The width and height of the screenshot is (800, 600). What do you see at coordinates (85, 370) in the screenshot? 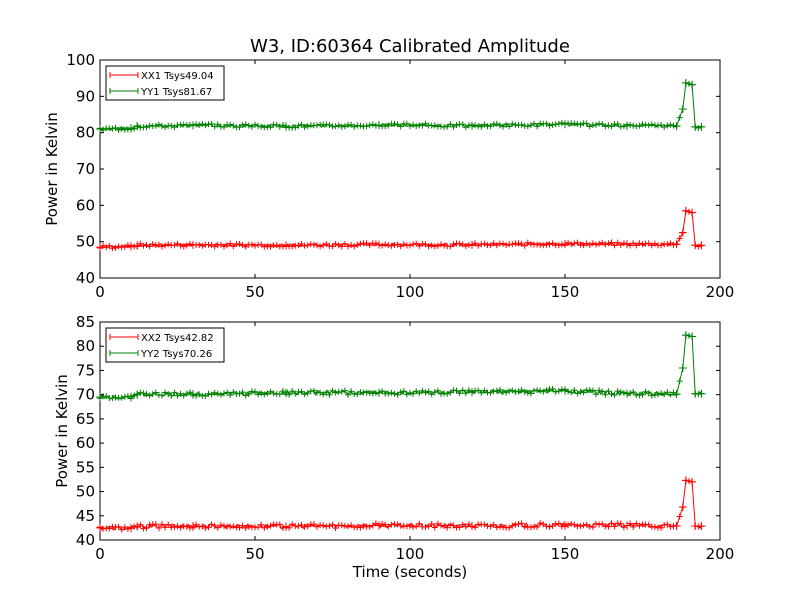
I see `y-tick-label: 75` at bounding box center [85, 370].